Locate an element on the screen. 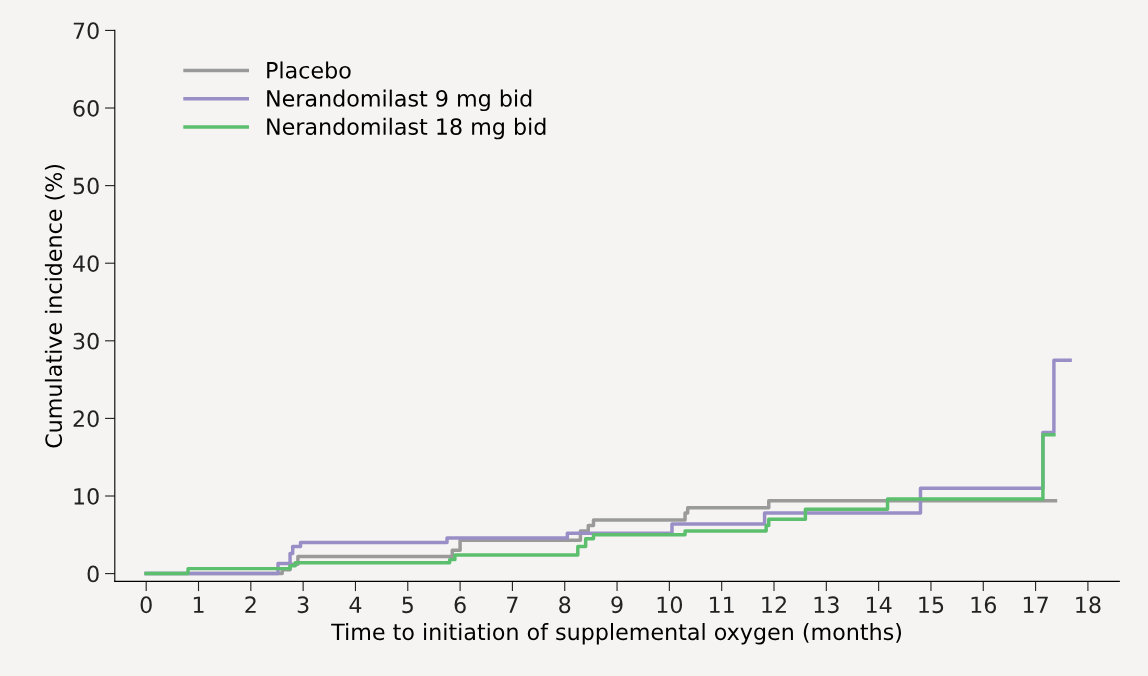 The height and width of the screenshot is (676, 1148). x-tick-label: 14 is located at coordinates (879, 604).